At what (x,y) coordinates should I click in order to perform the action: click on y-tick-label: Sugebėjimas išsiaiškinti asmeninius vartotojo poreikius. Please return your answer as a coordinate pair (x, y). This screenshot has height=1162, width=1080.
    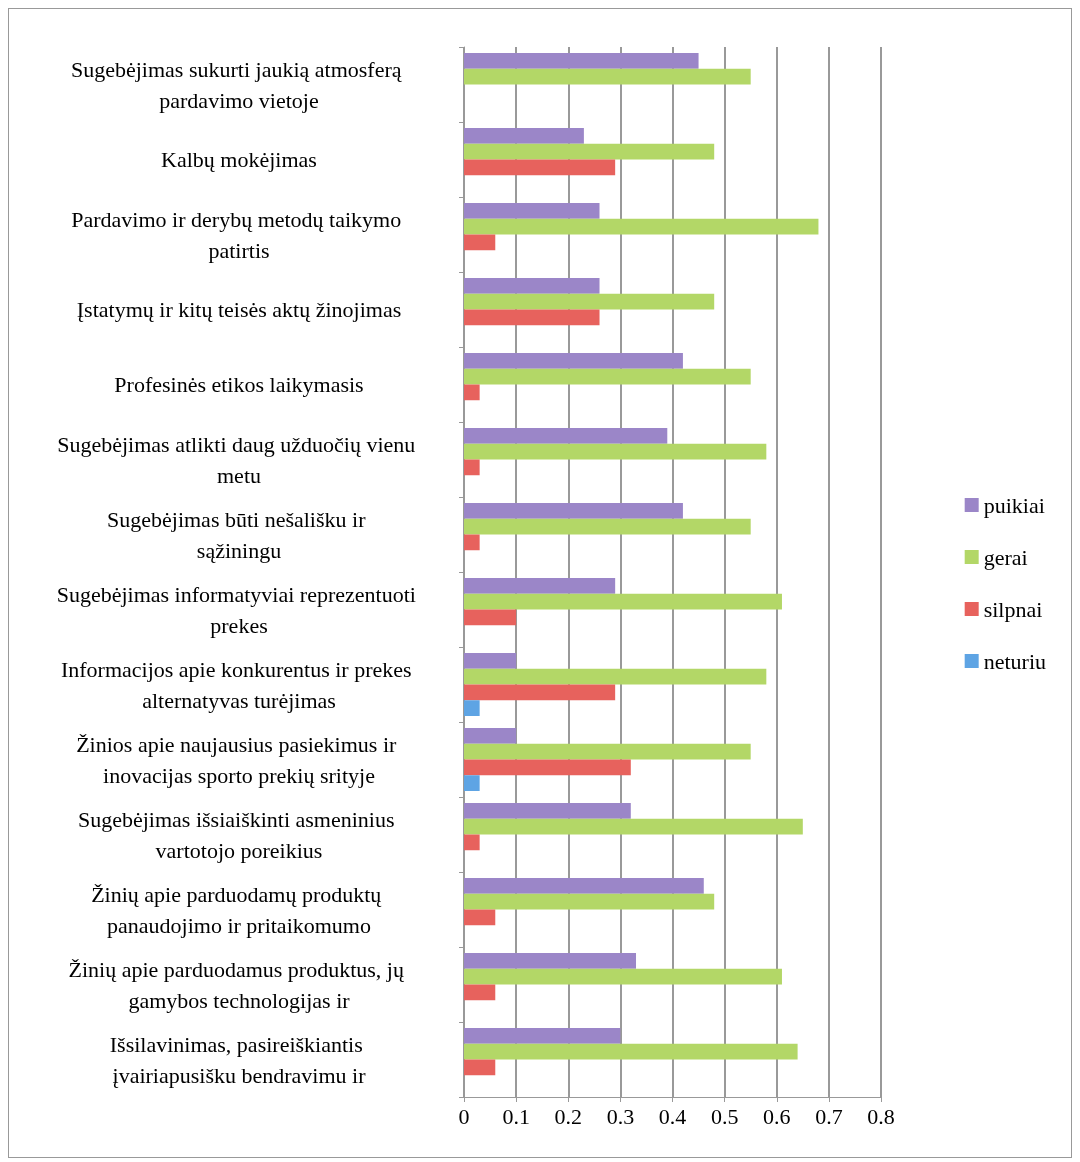
    Looking at the image, I should click on (239, 834).